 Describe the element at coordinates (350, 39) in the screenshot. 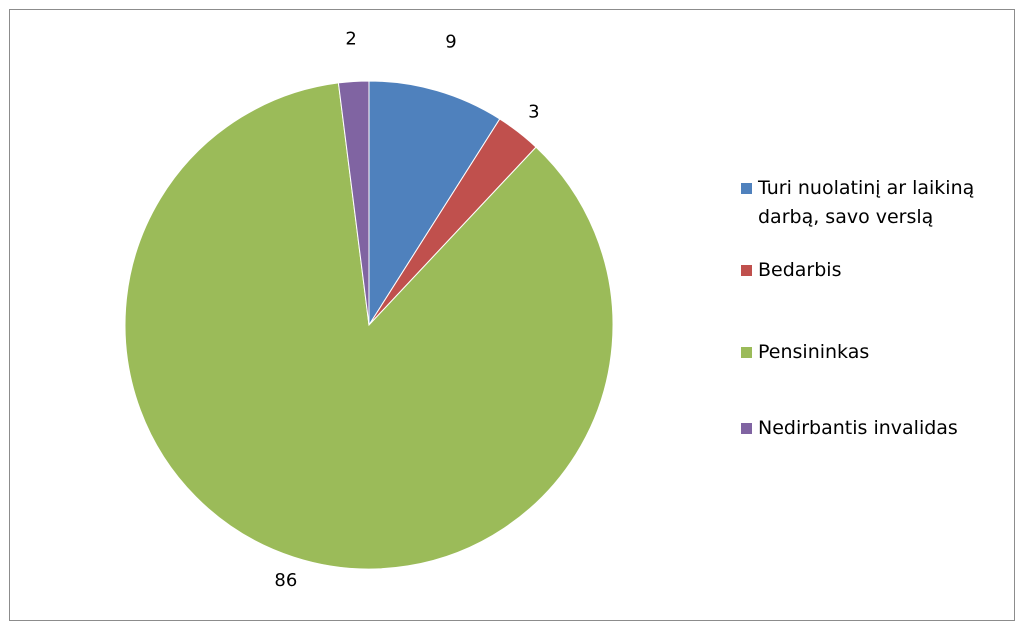

I see `data-label-disabled: 2` at that location.